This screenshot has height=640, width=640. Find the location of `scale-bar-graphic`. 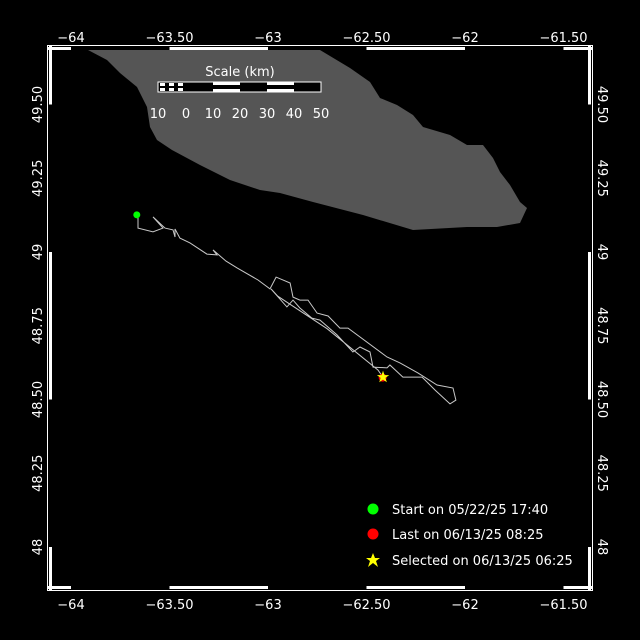

scale-bar-graphic is located at coordinates (239, 87).